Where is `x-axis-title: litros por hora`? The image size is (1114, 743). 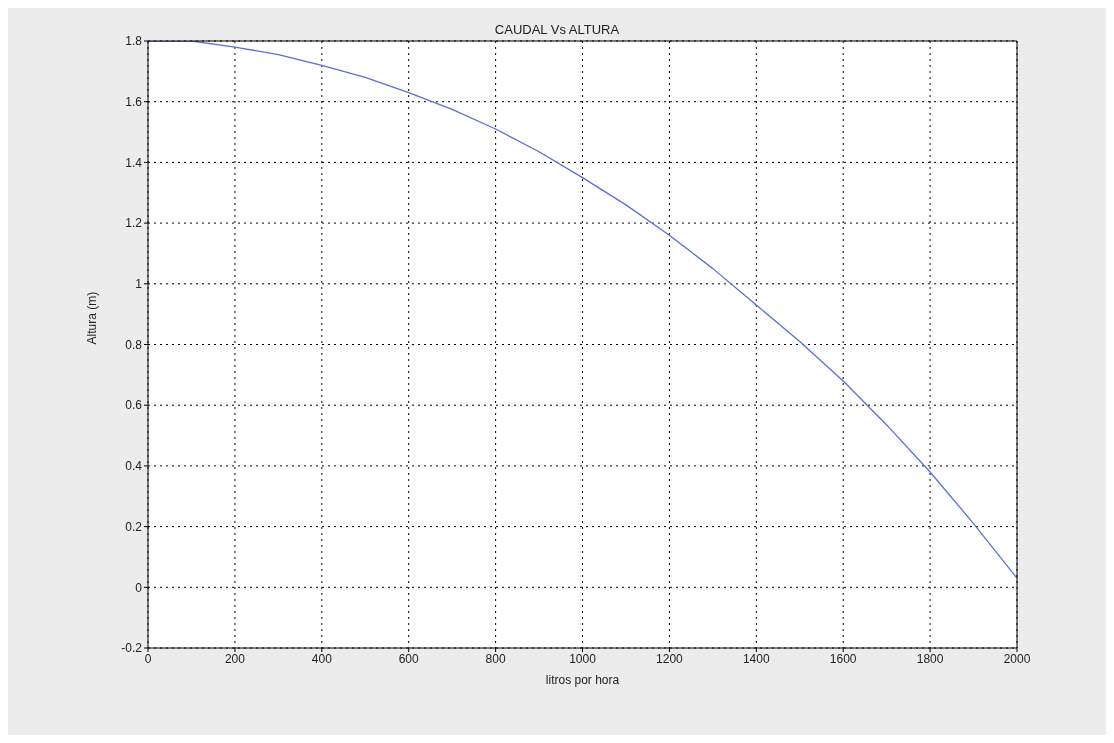
x-axis-title: litros por hora is located at coordinates (582, 680).